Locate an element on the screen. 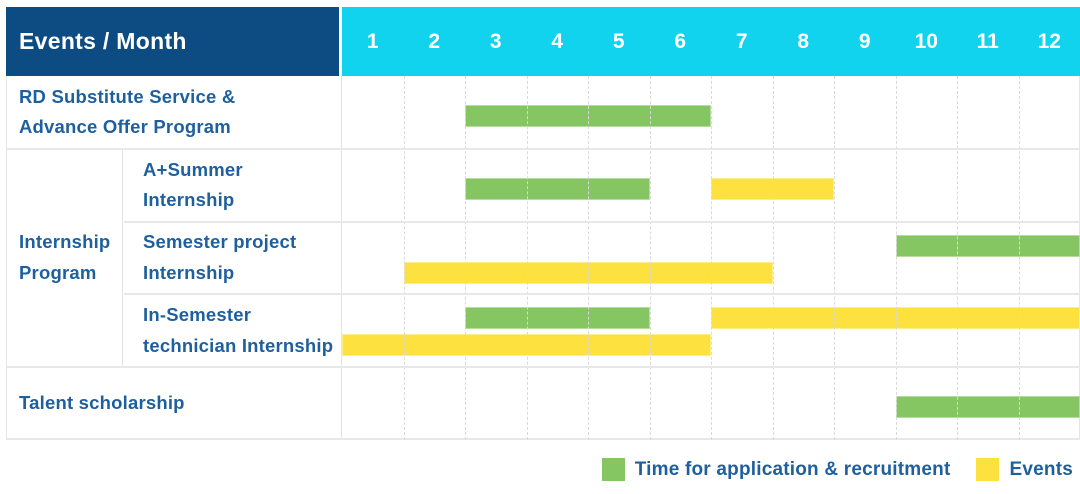 Image resolution: width=1080 pixels, height=494 pixels. row-label-cell: Talent scholarship is located at coordinates (174, 403).